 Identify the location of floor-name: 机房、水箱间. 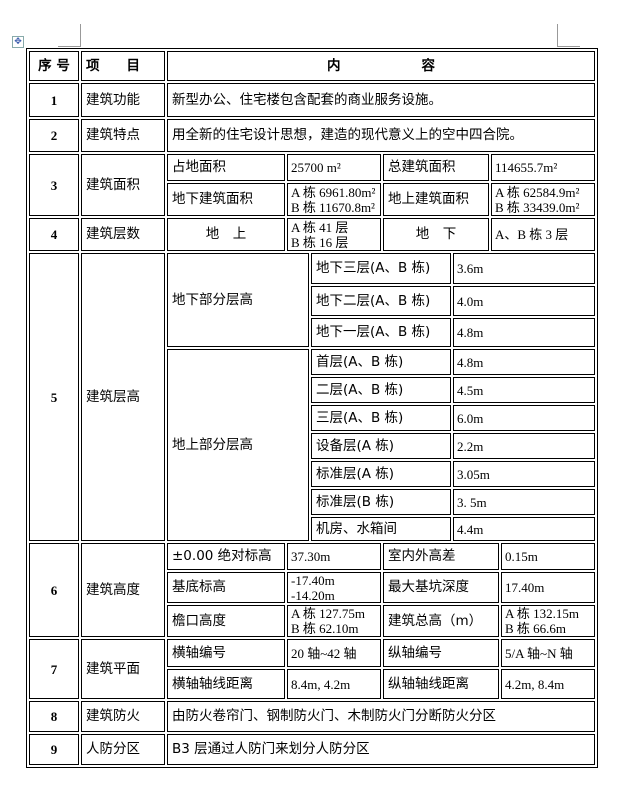
(381, 529).